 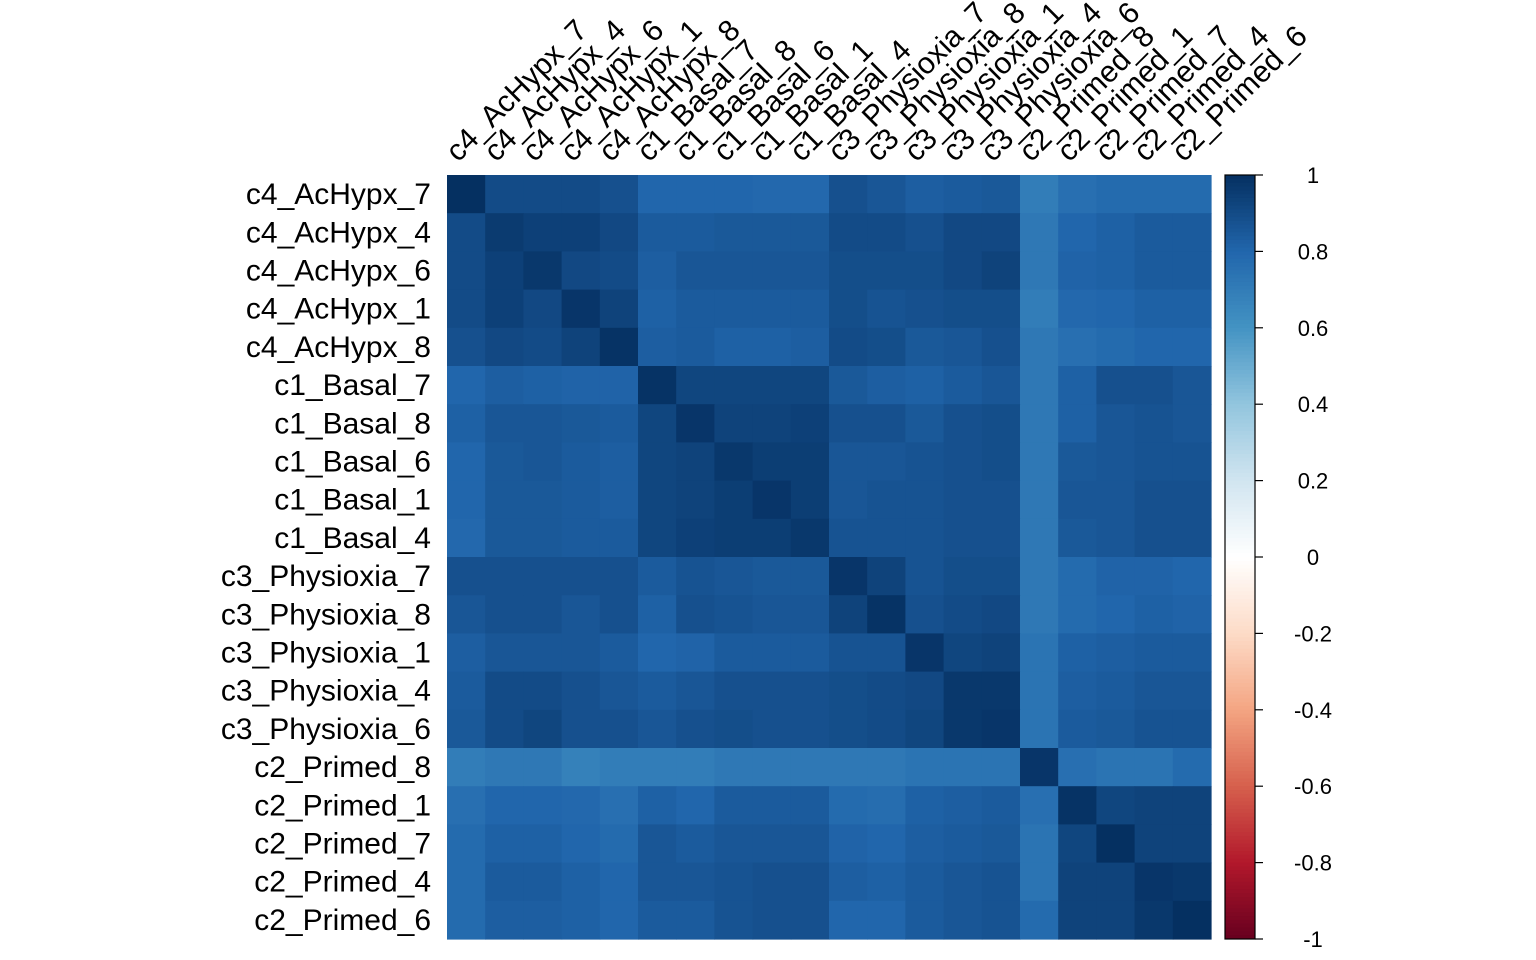 I want to click on row-label: c2_Primed_8, so click(x=342, y=767).